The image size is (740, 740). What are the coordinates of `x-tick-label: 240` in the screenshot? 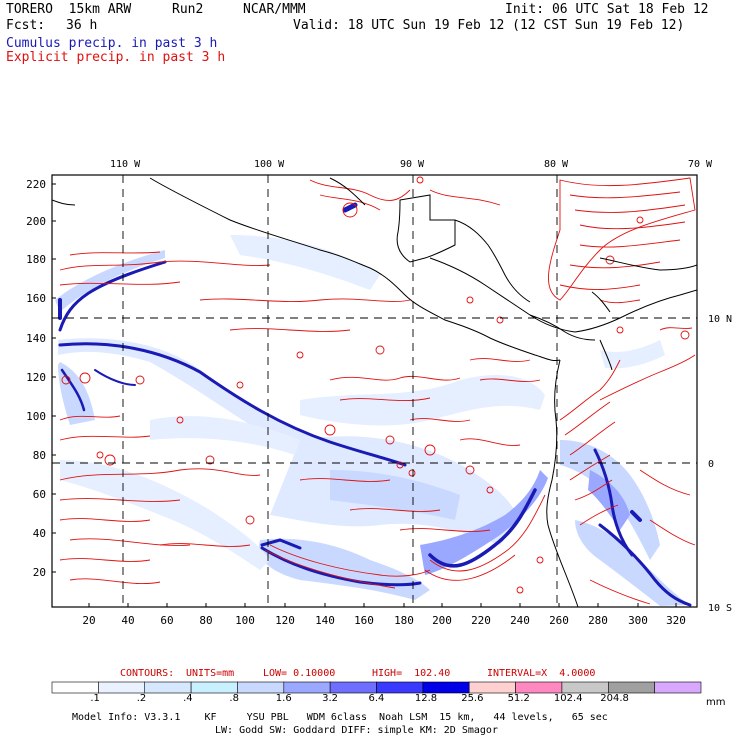 It's located at (520, 620).